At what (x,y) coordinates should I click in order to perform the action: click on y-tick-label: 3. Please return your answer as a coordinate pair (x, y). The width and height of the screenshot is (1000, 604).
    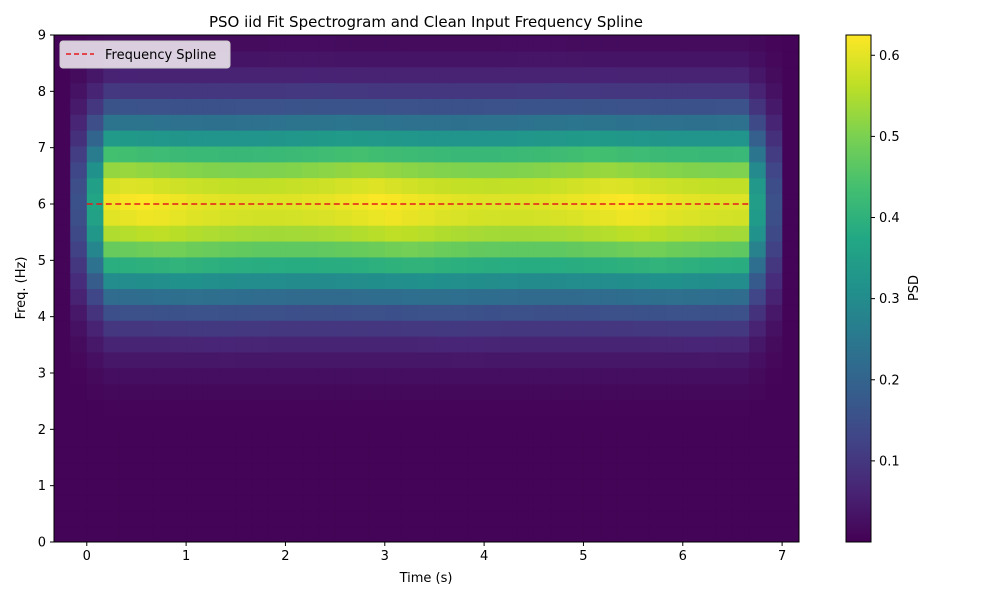
    Looking at the image, I should click on (42, 374).